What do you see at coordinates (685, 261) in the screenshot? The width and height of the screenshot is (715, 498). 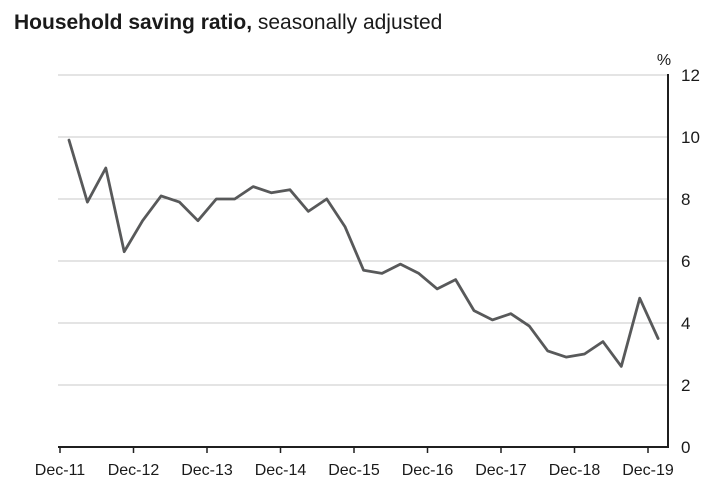 I see `y-tick-label: 6` at bounding box center [685, 261].